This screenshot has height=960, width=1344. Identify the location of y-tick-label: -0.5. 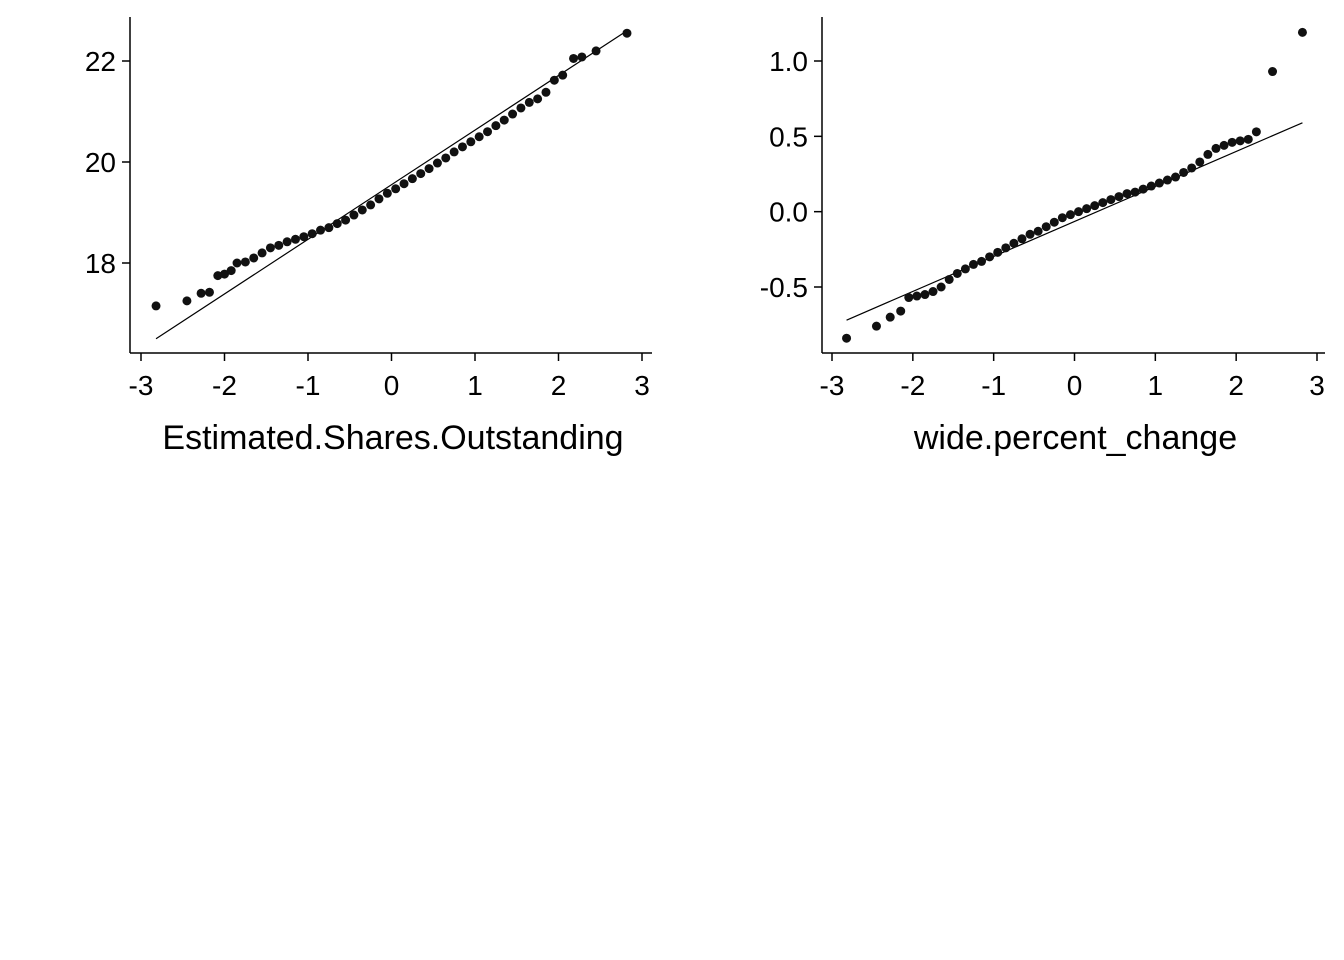
(784, 287).